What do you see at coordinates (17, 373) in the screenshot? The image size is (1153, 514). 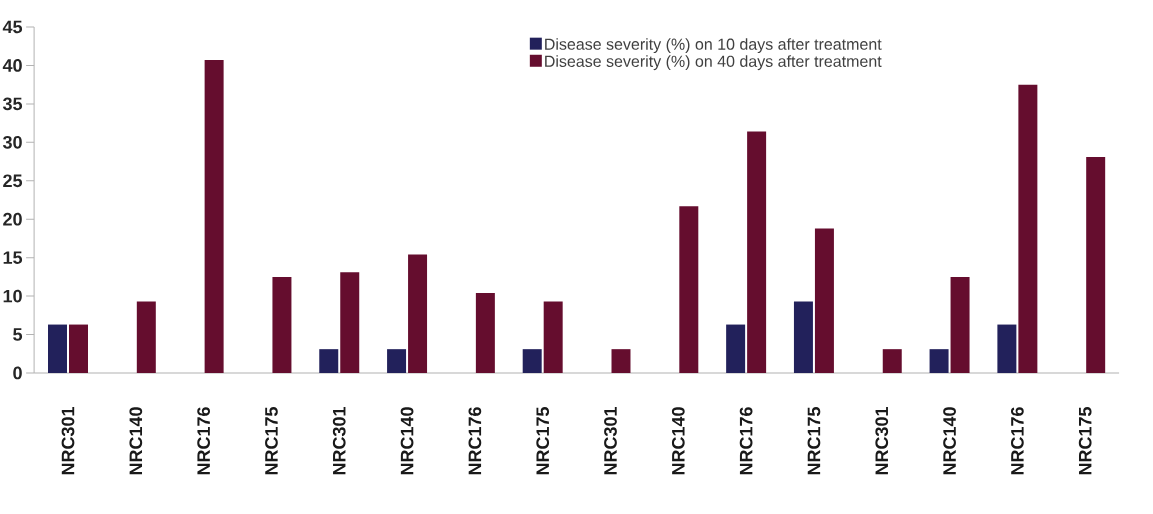 I see `y-tick-label: 0` at bounding box center [17, 373].